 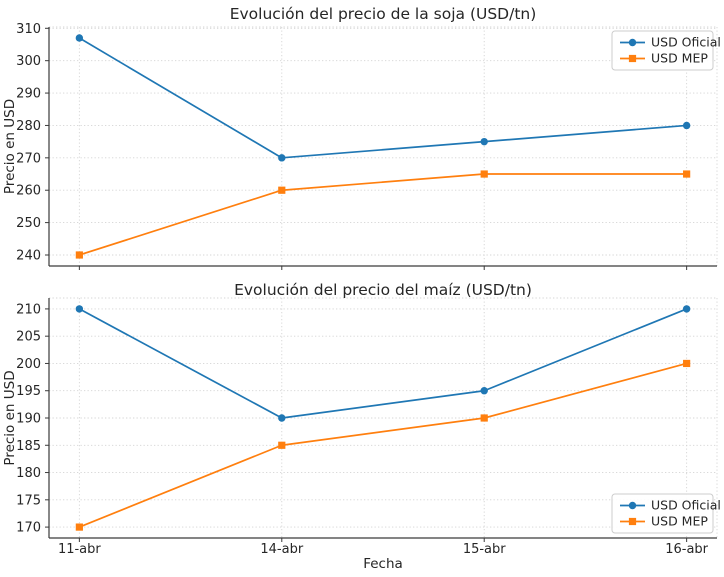 What do you see at coordinates (28, 309) in the screenshot?
I see `y-tick-label: 210` at bounding box center [28, 309].